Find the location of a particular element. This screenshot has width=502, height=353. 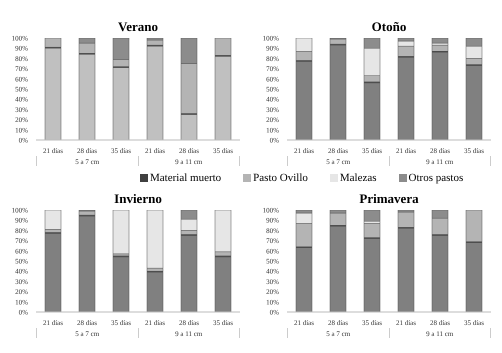

chart-title: Invierno is located at coordinates (138, 198).